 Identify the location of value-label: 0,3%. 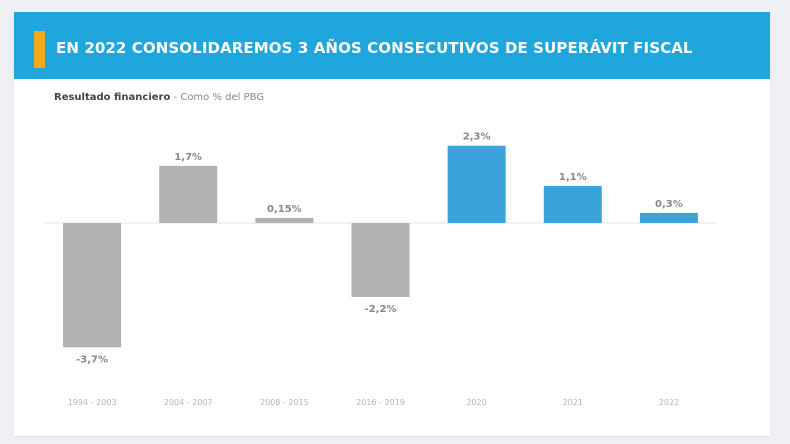
(669, 204).